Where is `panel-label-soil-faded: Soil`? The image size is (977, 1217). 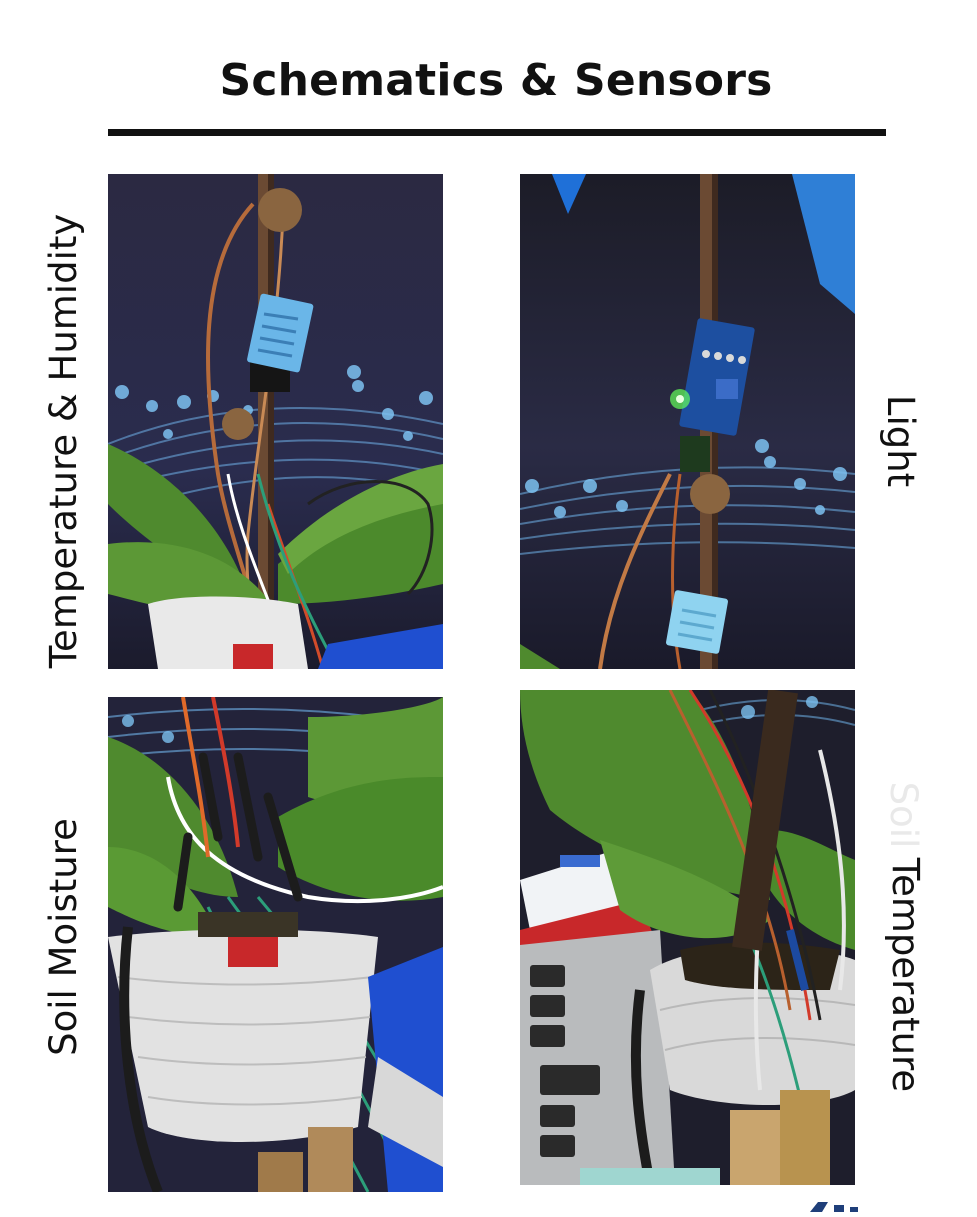
panel-label-soil-faded: Soil is located at coordinates (903, 815).